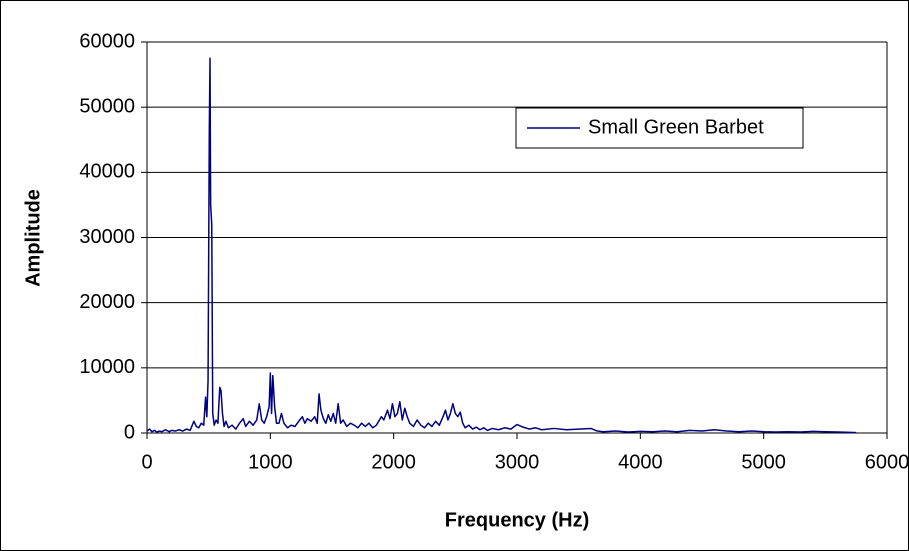 The width and height of the screenshot is (909, 551). What do you see at coordinates (107, 302) in the screenshot?
I see `y-tick-label: 20000` at bounding box center [107, 302].